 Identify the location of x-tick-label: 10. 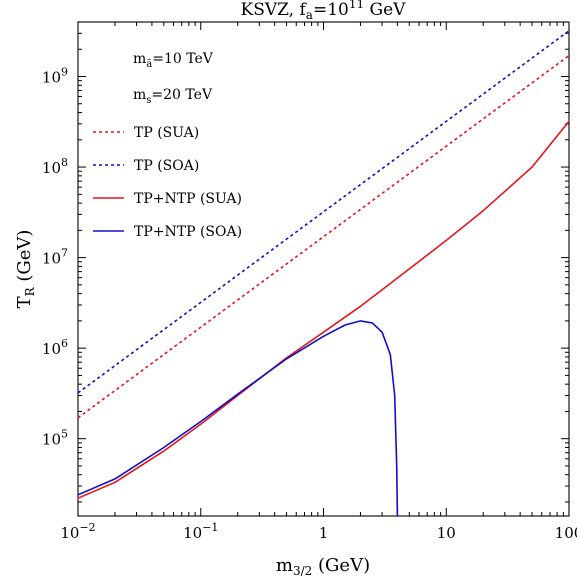
(446, 533).